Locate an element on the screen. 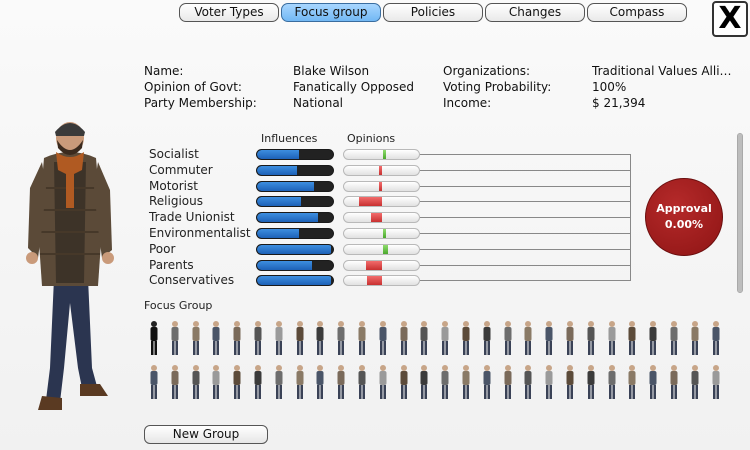  party-membership: National is located at coordinates (318, 103).